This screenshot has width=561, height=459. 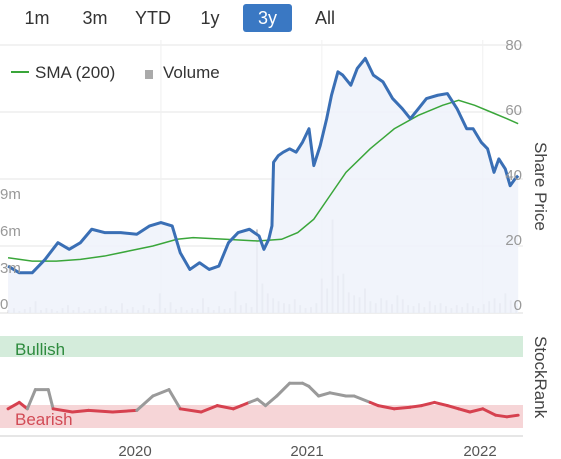 What do you see at coordinates (40, 349) in the screenshot?
I see `bullish-label: Bullish` at bounding box center [40, 349].